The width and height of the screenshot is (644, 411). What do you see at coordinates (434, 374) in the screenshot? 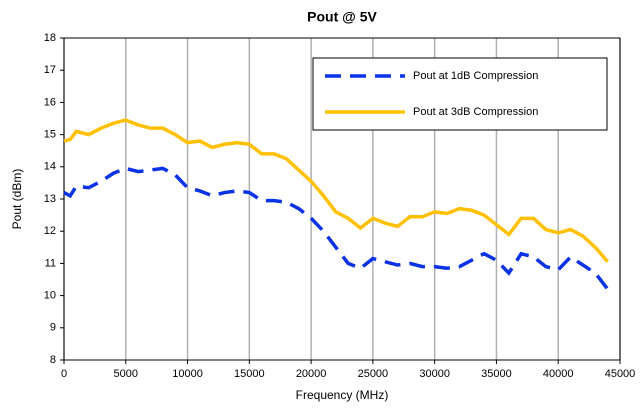
I see `x-tick-label: 30000` at bounding box center [434, 374].